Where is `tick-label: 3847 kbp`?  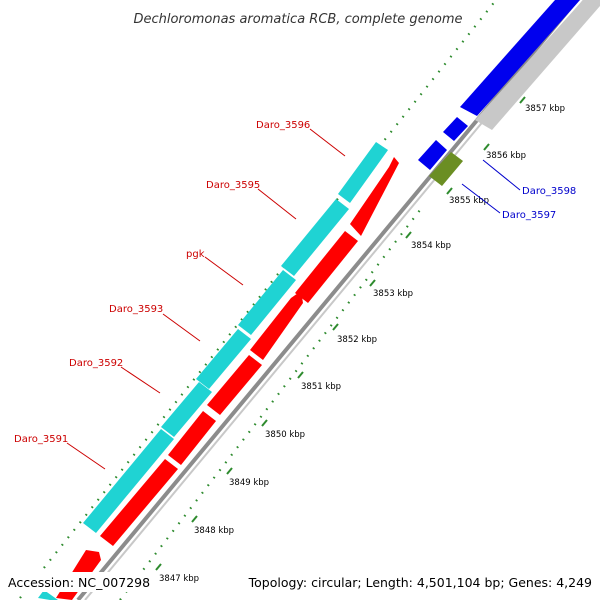 tick-label: 3847 kbp is located at coordinates (179, 579).